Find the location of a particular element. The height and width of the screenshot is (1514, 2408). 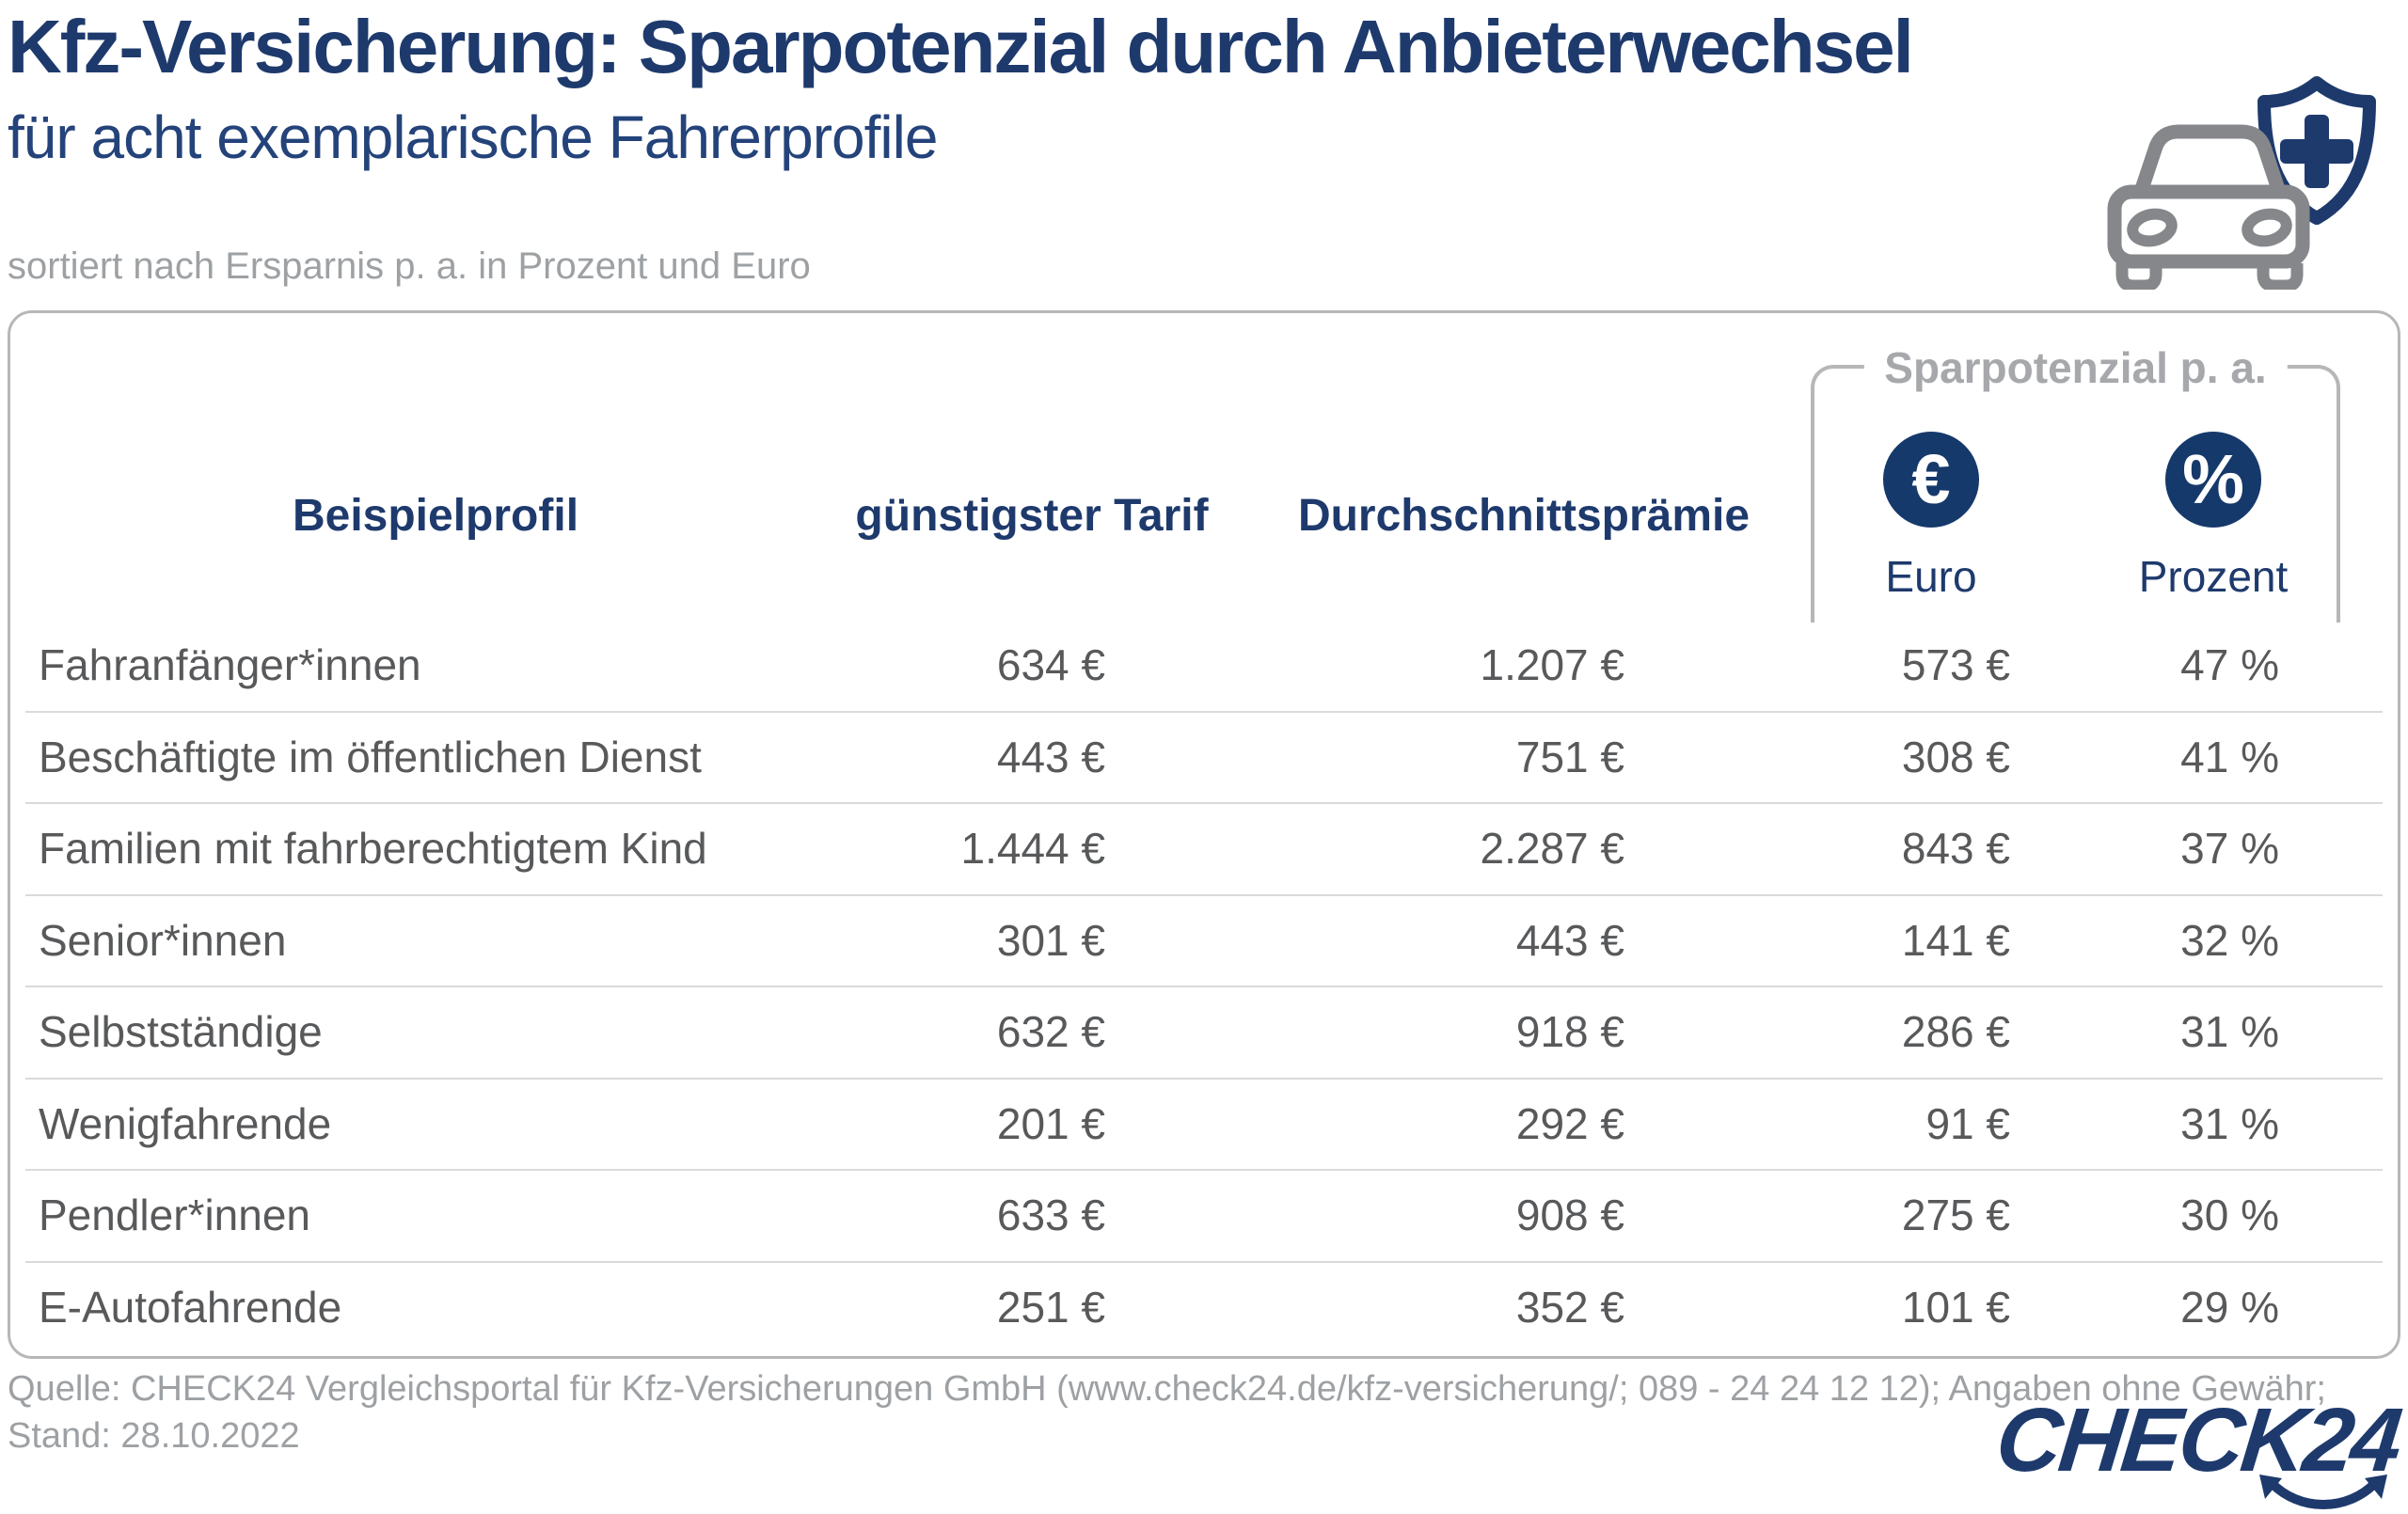

row-cheapest: 443 € is located at coordinates (1050, 756).